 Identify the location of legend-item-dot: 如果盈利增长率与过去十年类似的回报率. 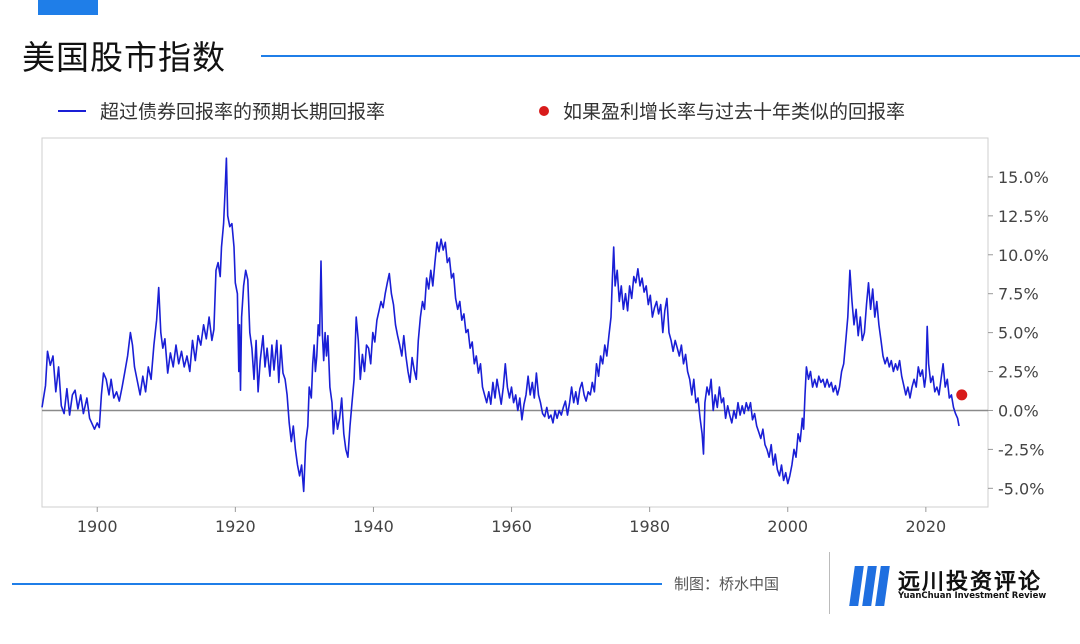
(722, 110).